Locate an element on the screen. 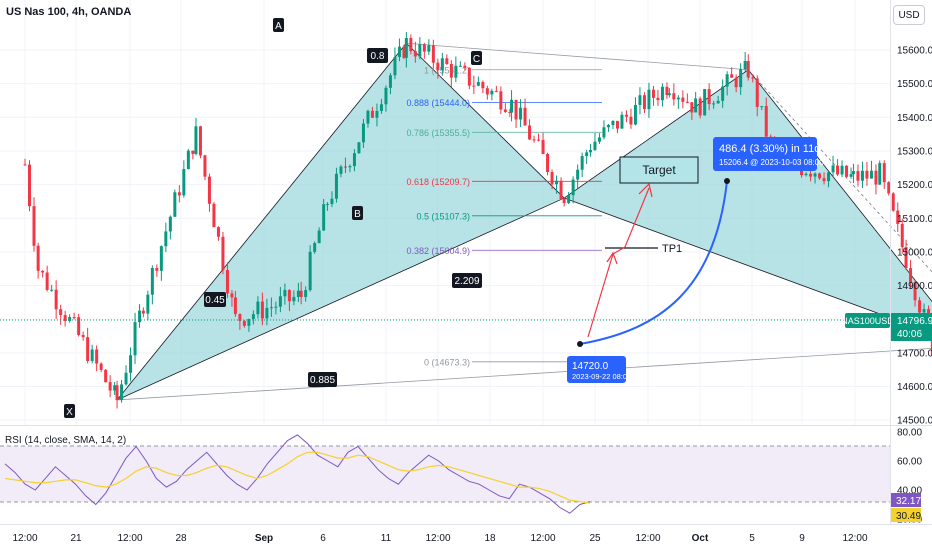 This screenshot has height=550, width=932. label-b-text: B is located at coordinates (357, 214).